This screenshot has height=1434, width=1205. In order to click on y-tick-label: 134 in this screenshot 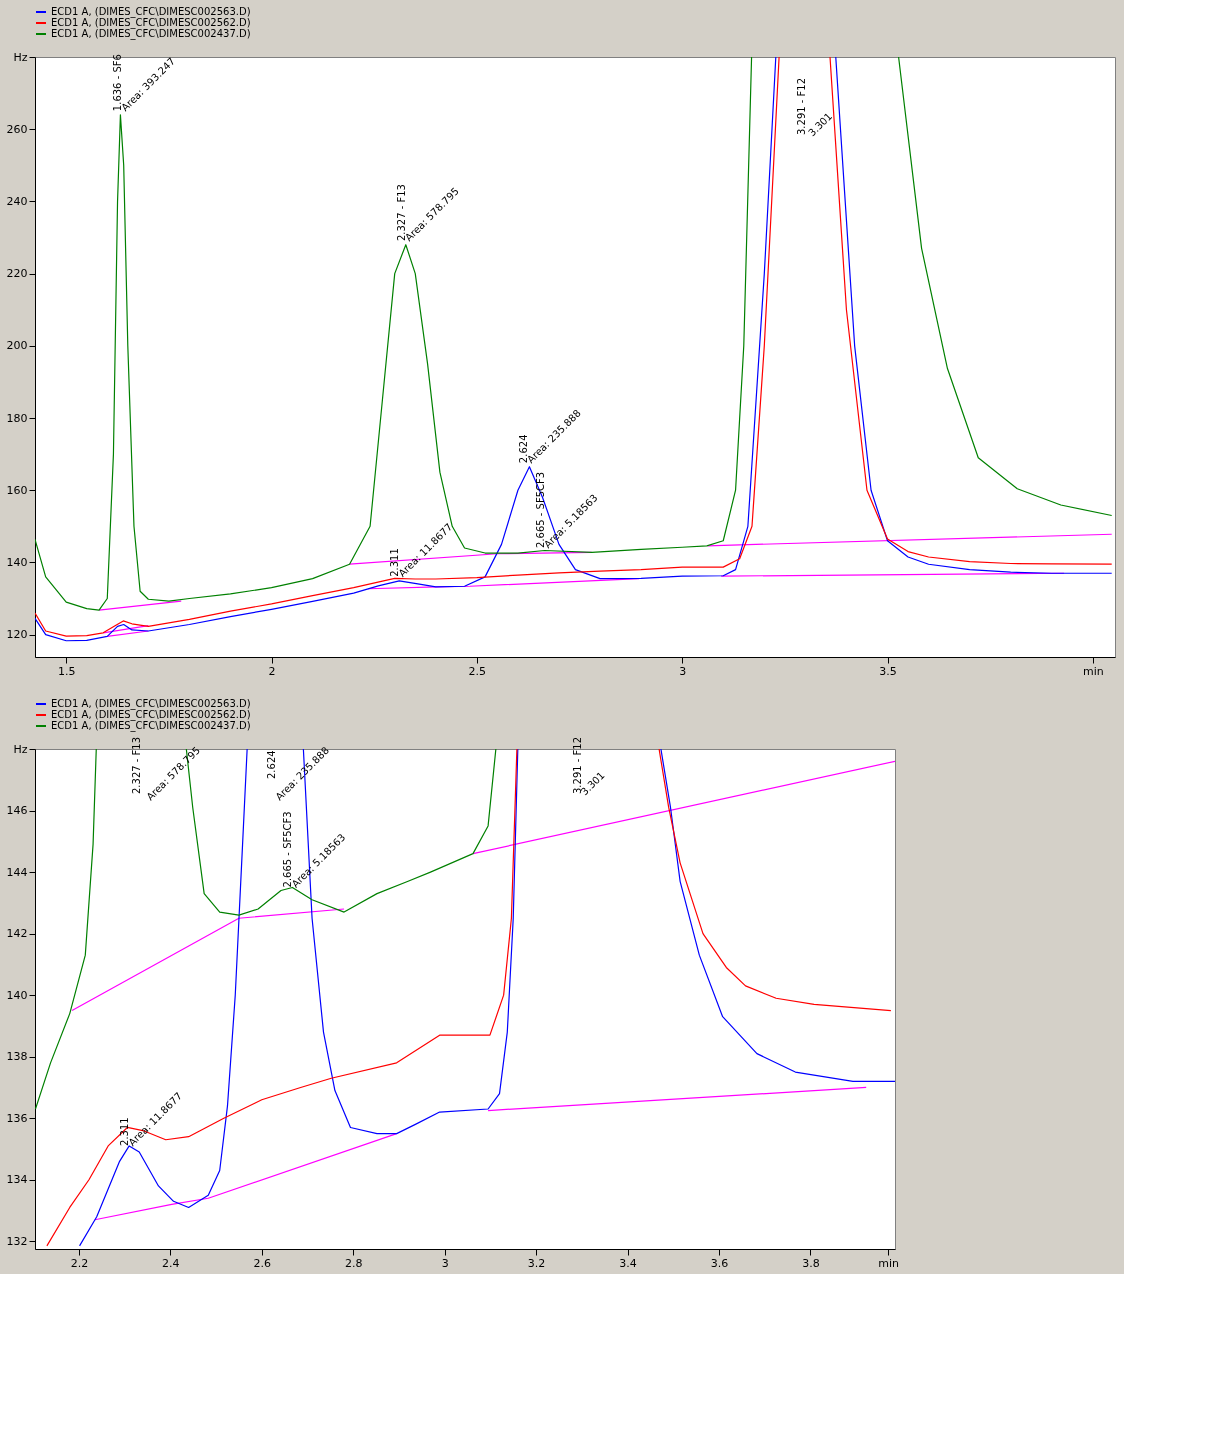, I will do `click(17, 1180)`.